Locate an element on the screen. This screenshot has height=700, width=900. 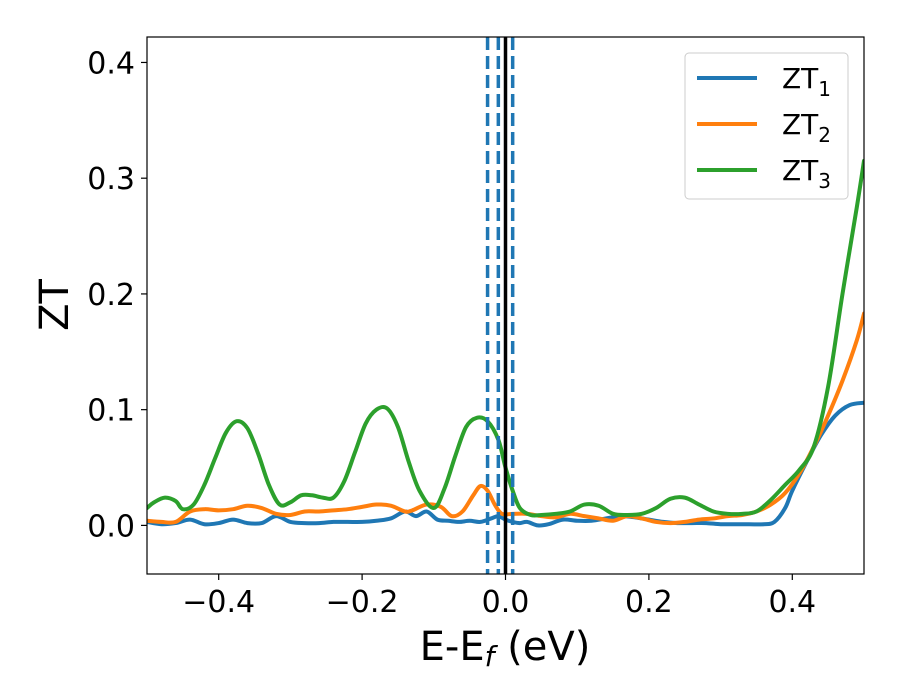
x-axis-label: E-Ef (eV) is located at coordinates (505, 648).